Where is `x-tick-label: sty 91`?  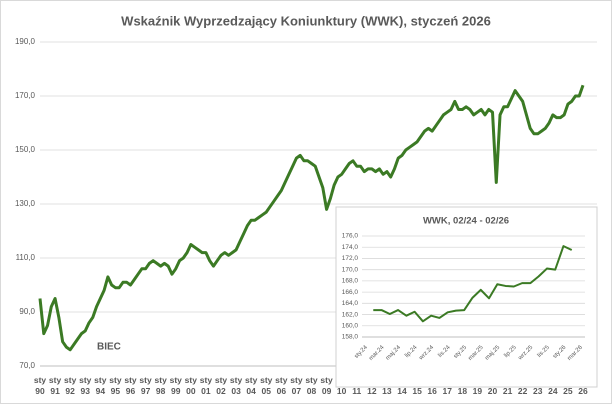
x-tick-label: sty 91 is located at coordinates (55, 385).